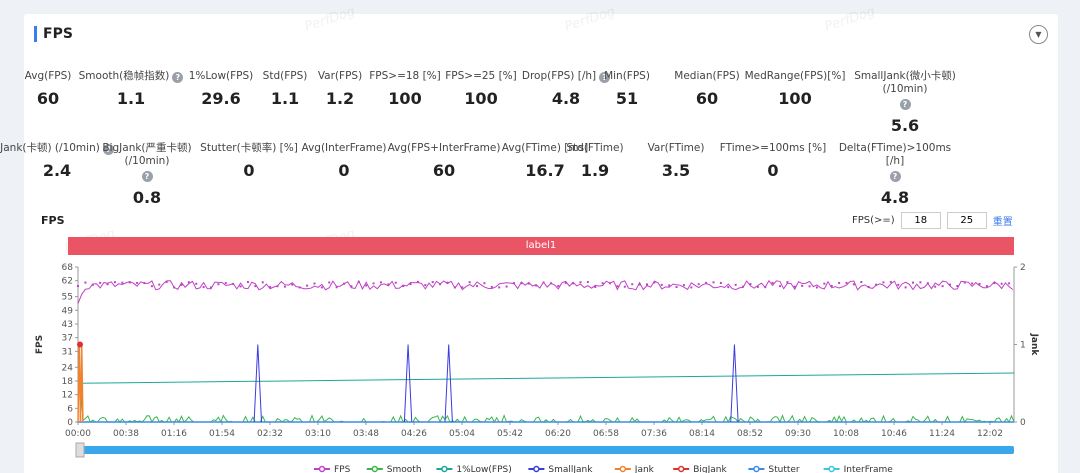 The height and width of the screenshot is (473, 1080). I want to click on fps-threshold-control: FPS(>=) 重置, so click(932, 220).